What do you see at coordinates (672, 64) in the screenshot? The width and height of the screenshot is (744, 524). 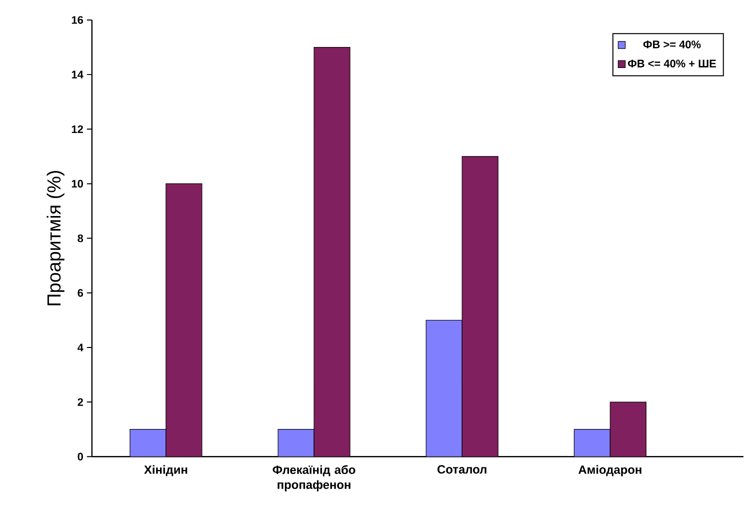 I see `legend-label: ФВ <= 40% + ШЕ` at bounding box center [672, 64].